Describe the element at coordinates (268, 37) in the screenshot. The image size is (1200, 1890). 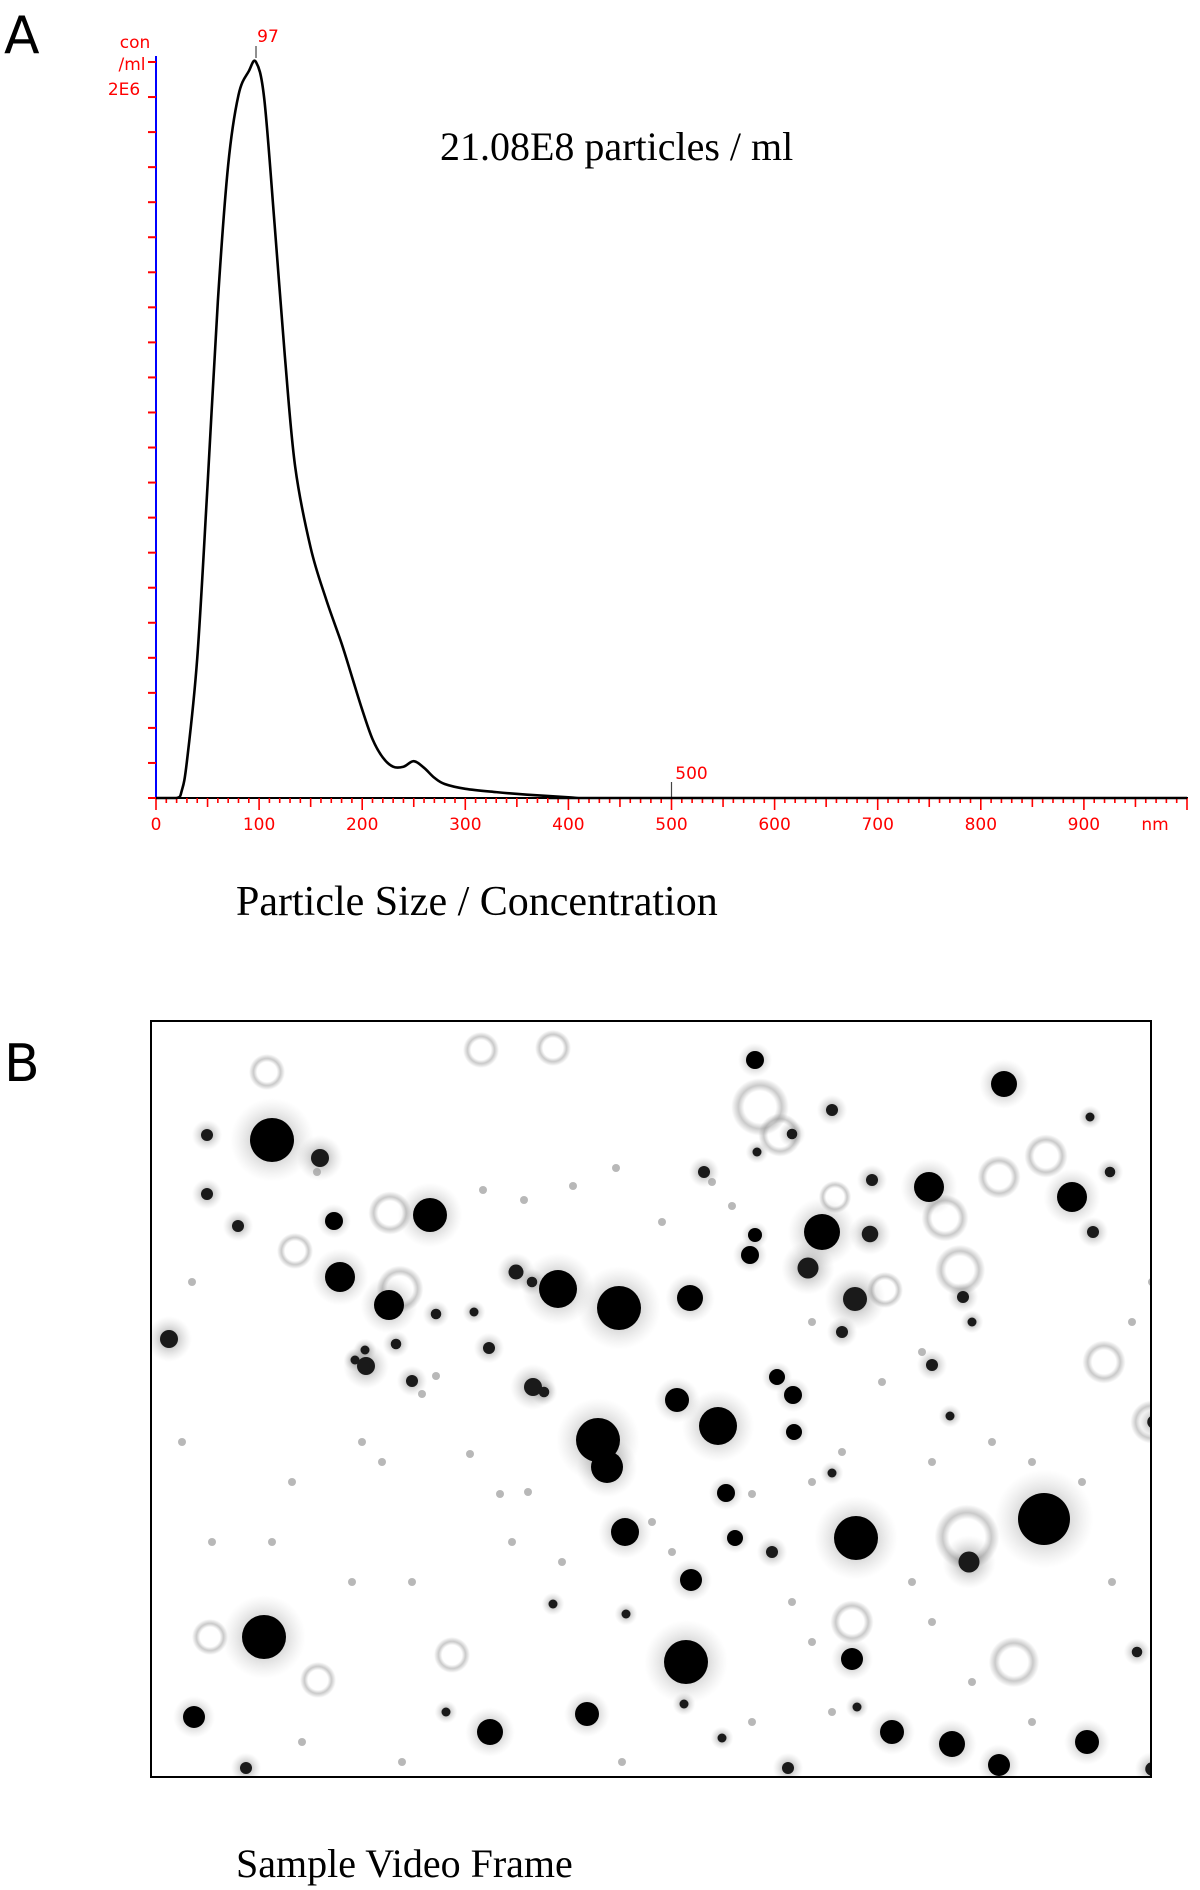
I see `peak-label: 97` at that location.